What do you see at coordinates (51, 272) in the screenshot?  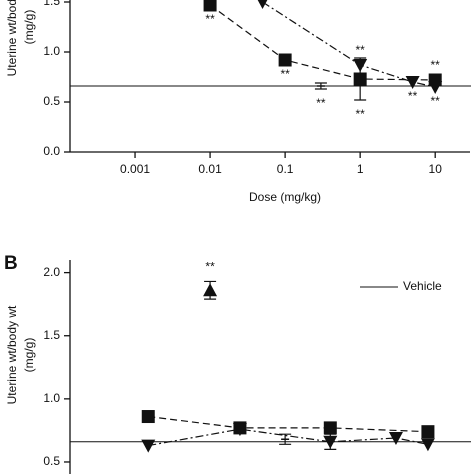 I see `y-tick-label: 2.0` at bounding box center [51, 272].